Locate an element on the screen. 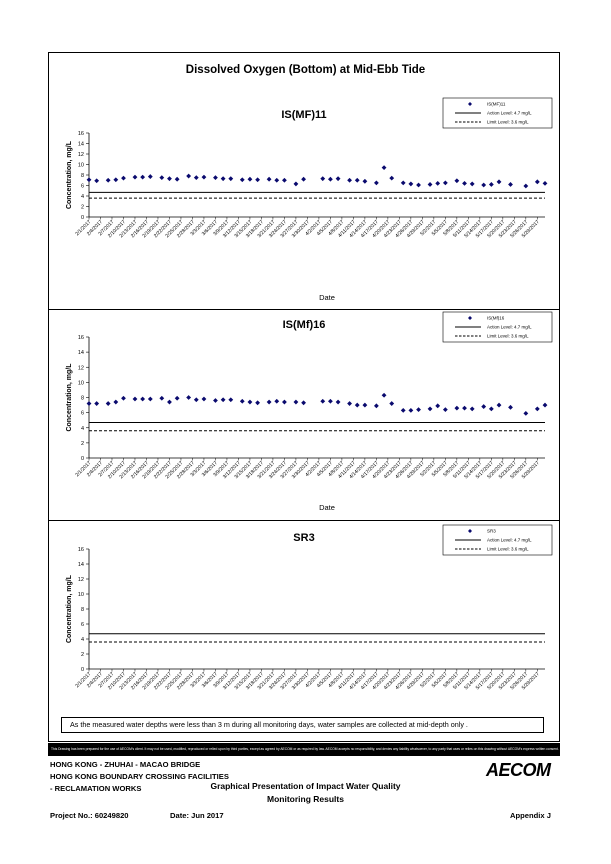 The width and height of the screenshot is (611, 864). legend-label: IS(Mf)16 is located at coordinates (496, 318).